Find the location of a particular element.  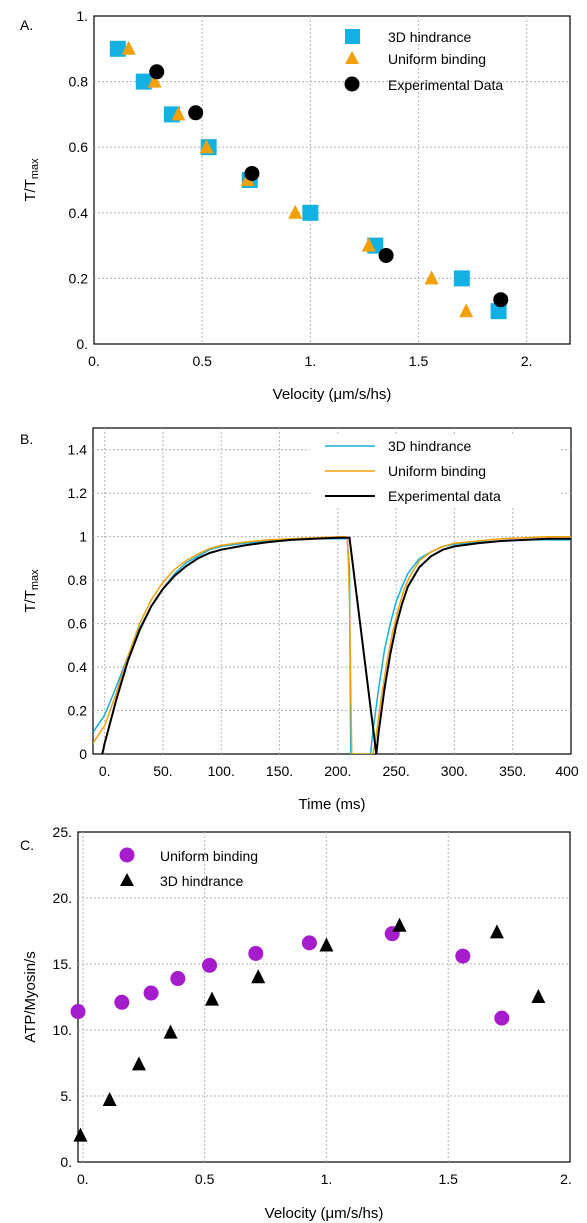

panel-b-ylabel-main: T/T is located at coordinates (30, 601).